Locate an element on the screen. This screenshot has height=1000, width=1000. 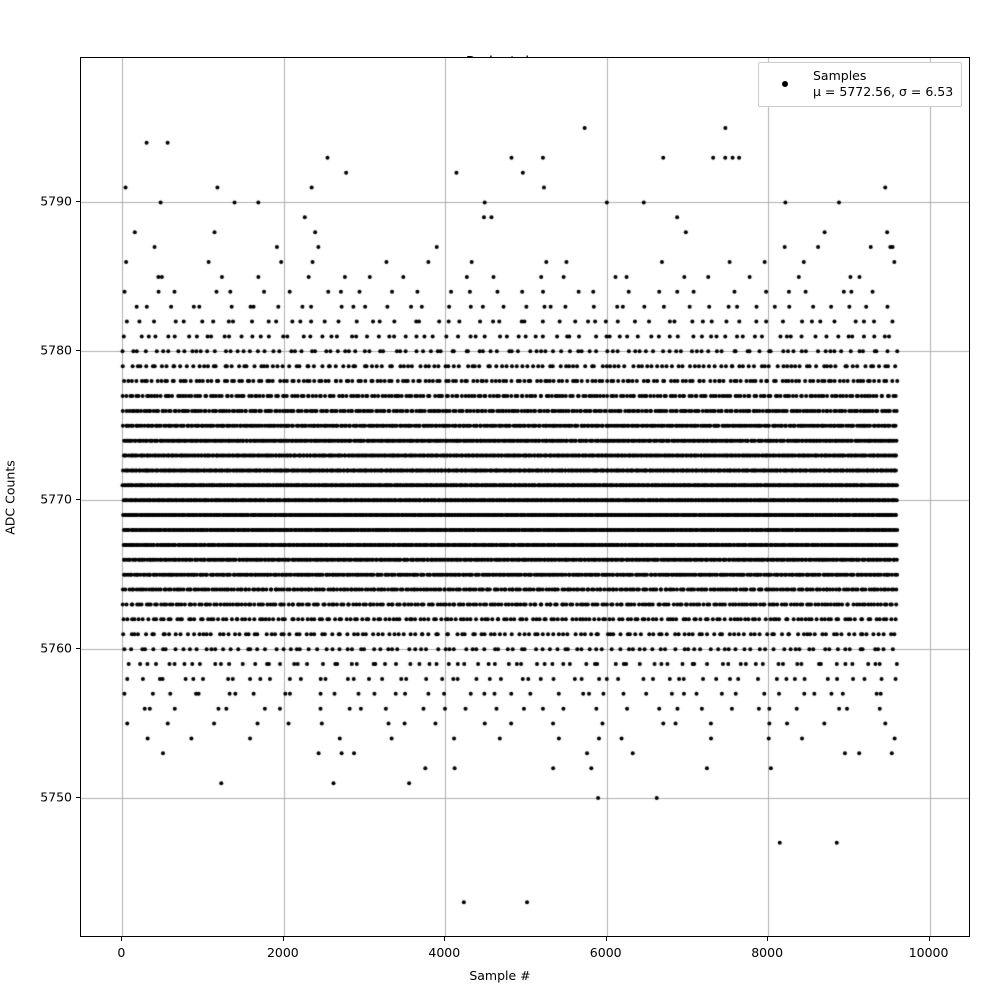
x-axis-label: Sample # is located at coordinates (500, 975).